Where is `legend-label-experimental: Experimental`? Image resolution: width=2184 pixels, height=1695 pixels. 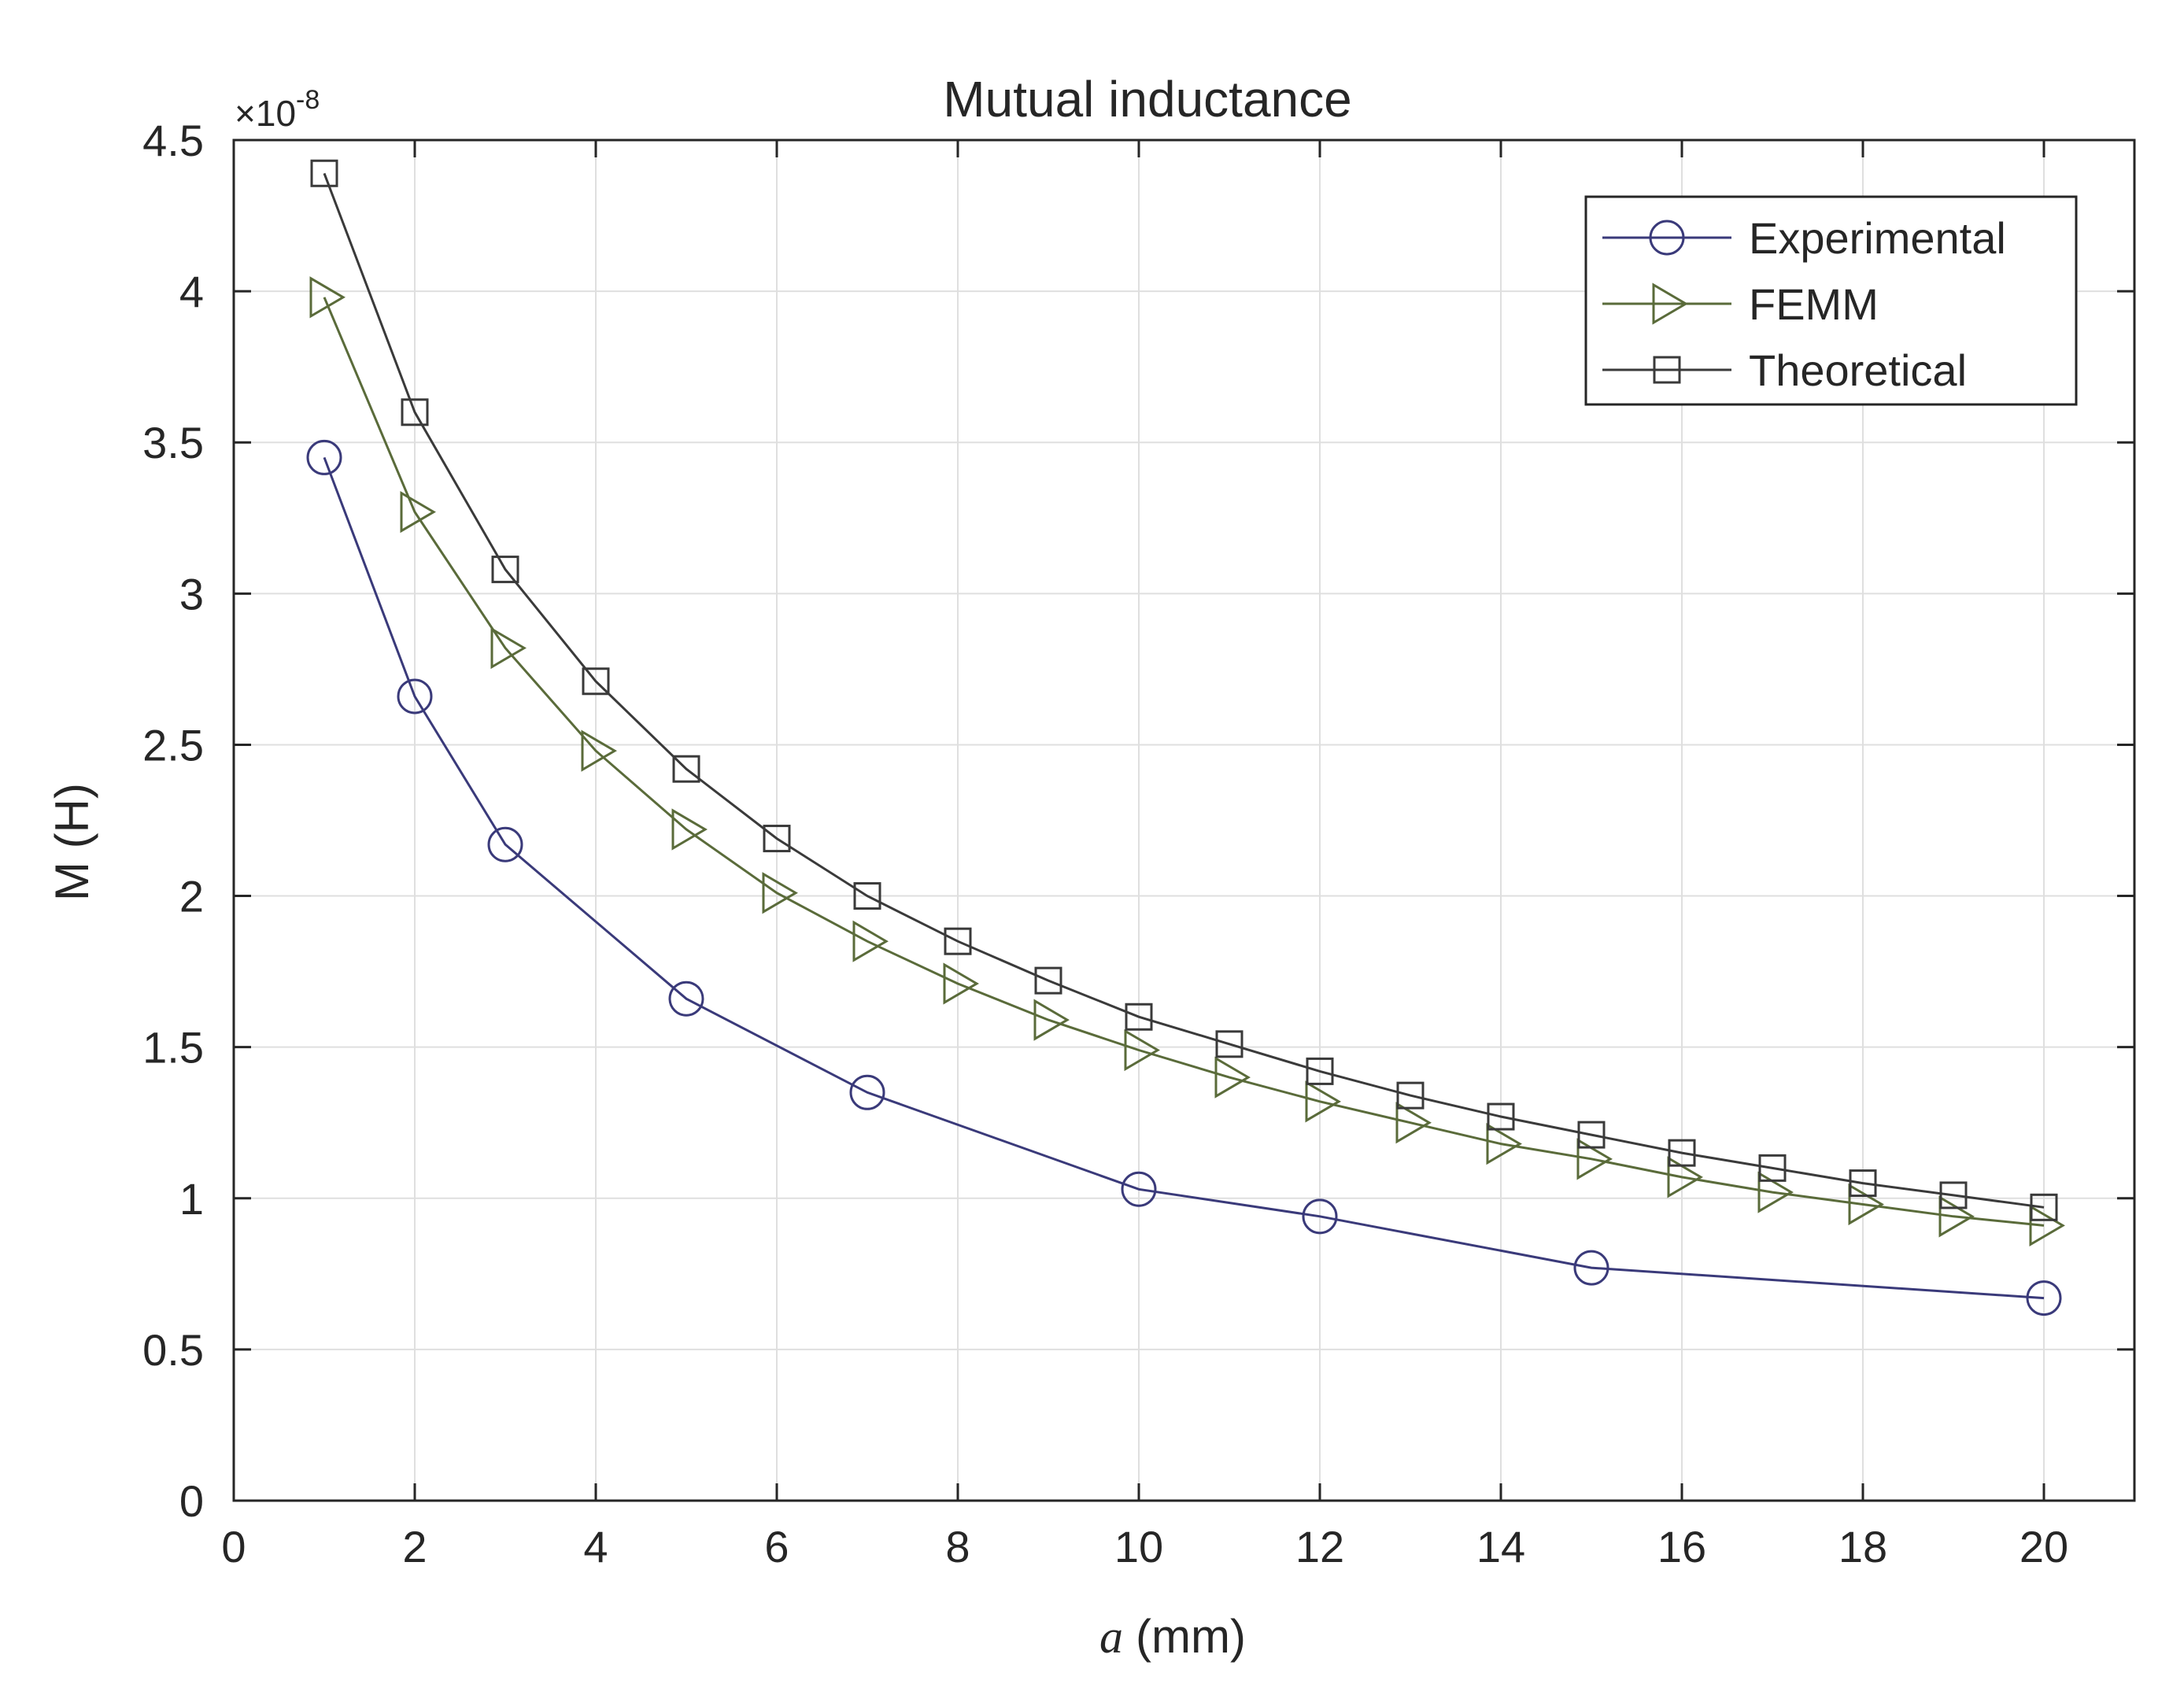
legend-label-experimental: Experimental is located at coordinates (1877, 238).